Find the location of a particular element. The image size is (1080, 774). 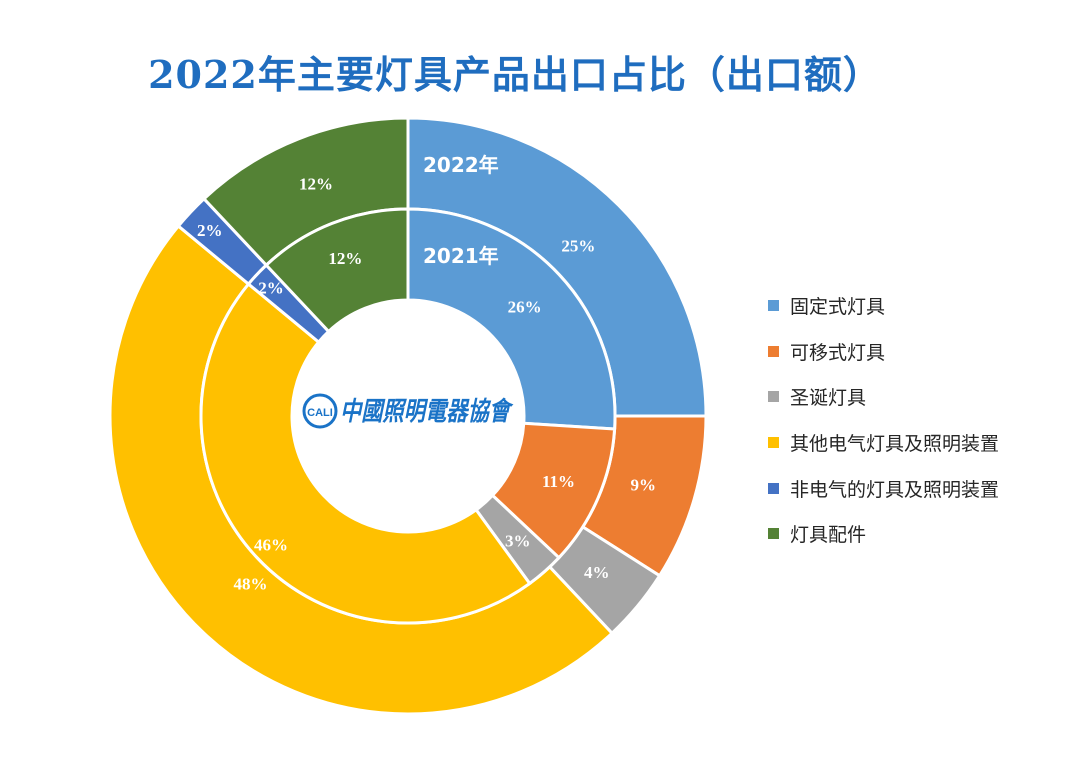

data-label-2021-1: 11% is located at coordinates (558, 481).